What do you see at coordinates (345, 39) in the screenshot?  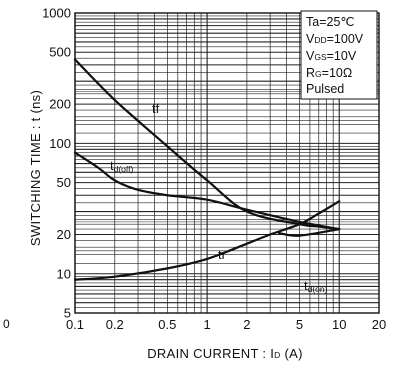 I see `condition-vdd-rest: =100V` at bounding box center [345, 39].